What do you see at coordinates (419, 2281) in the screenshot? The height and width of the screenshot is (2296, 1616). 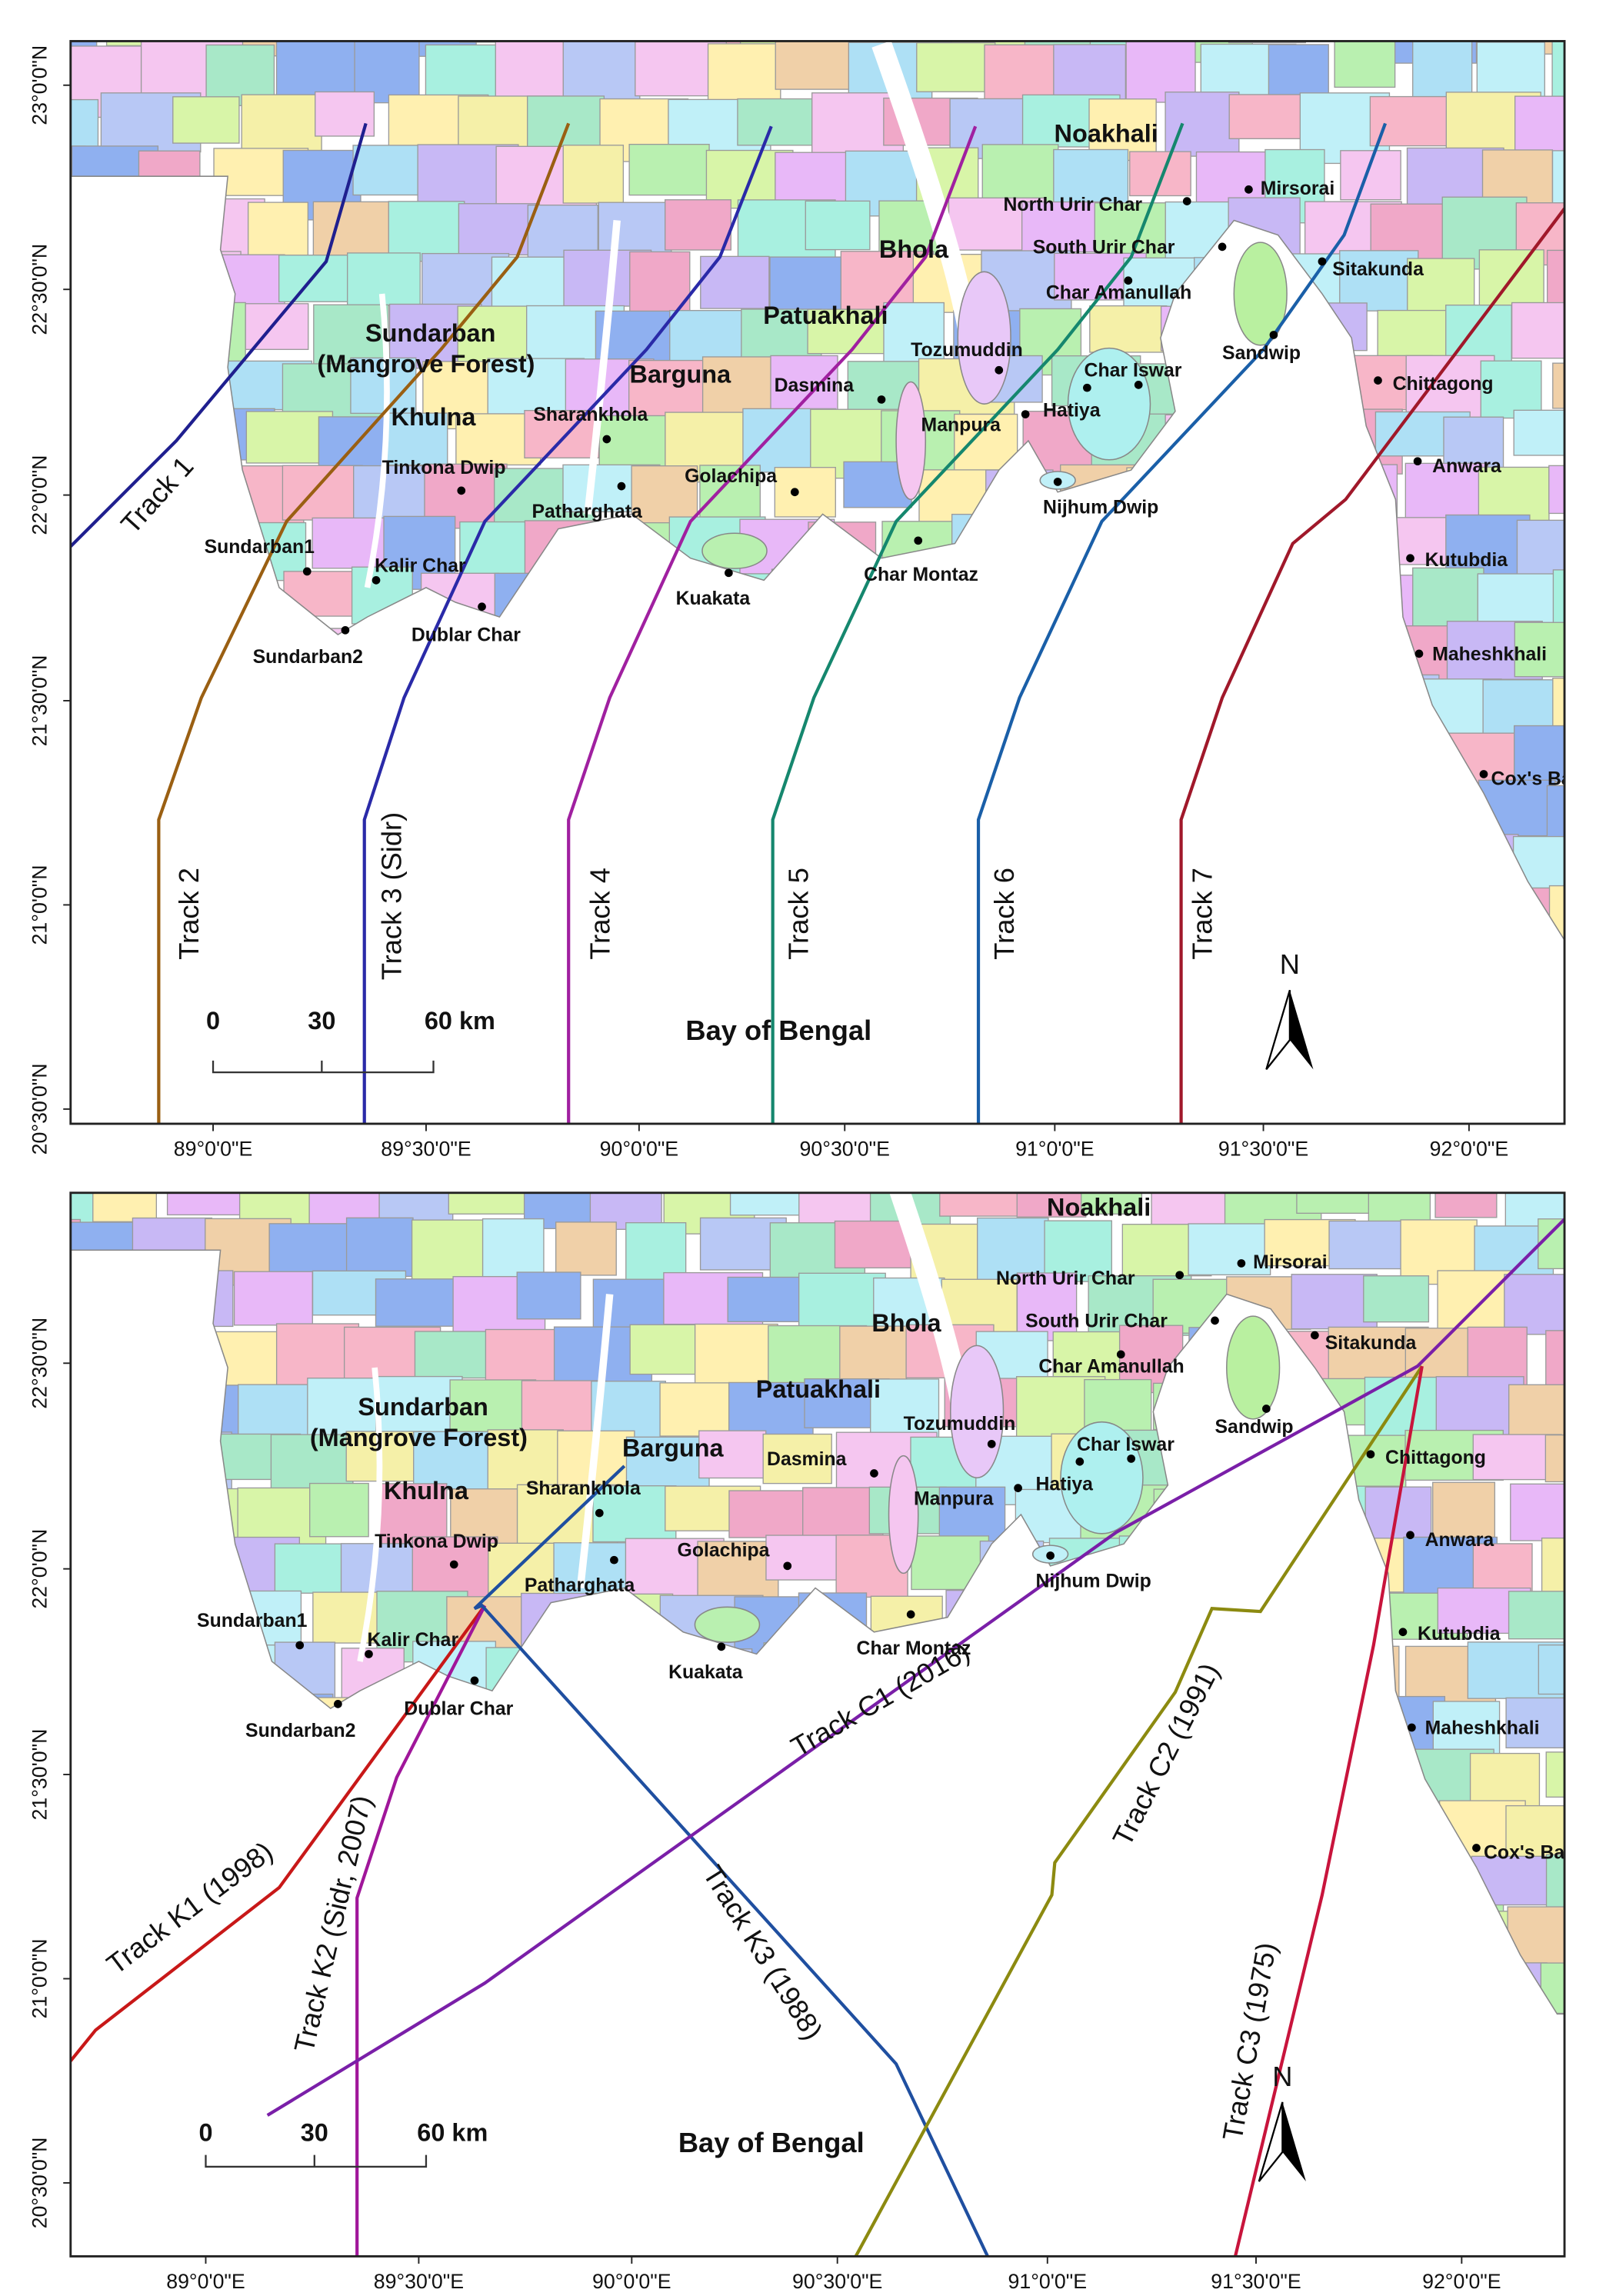 I see `x-axis-label: 89°30'0"E` at bounding box center [419, 2281].